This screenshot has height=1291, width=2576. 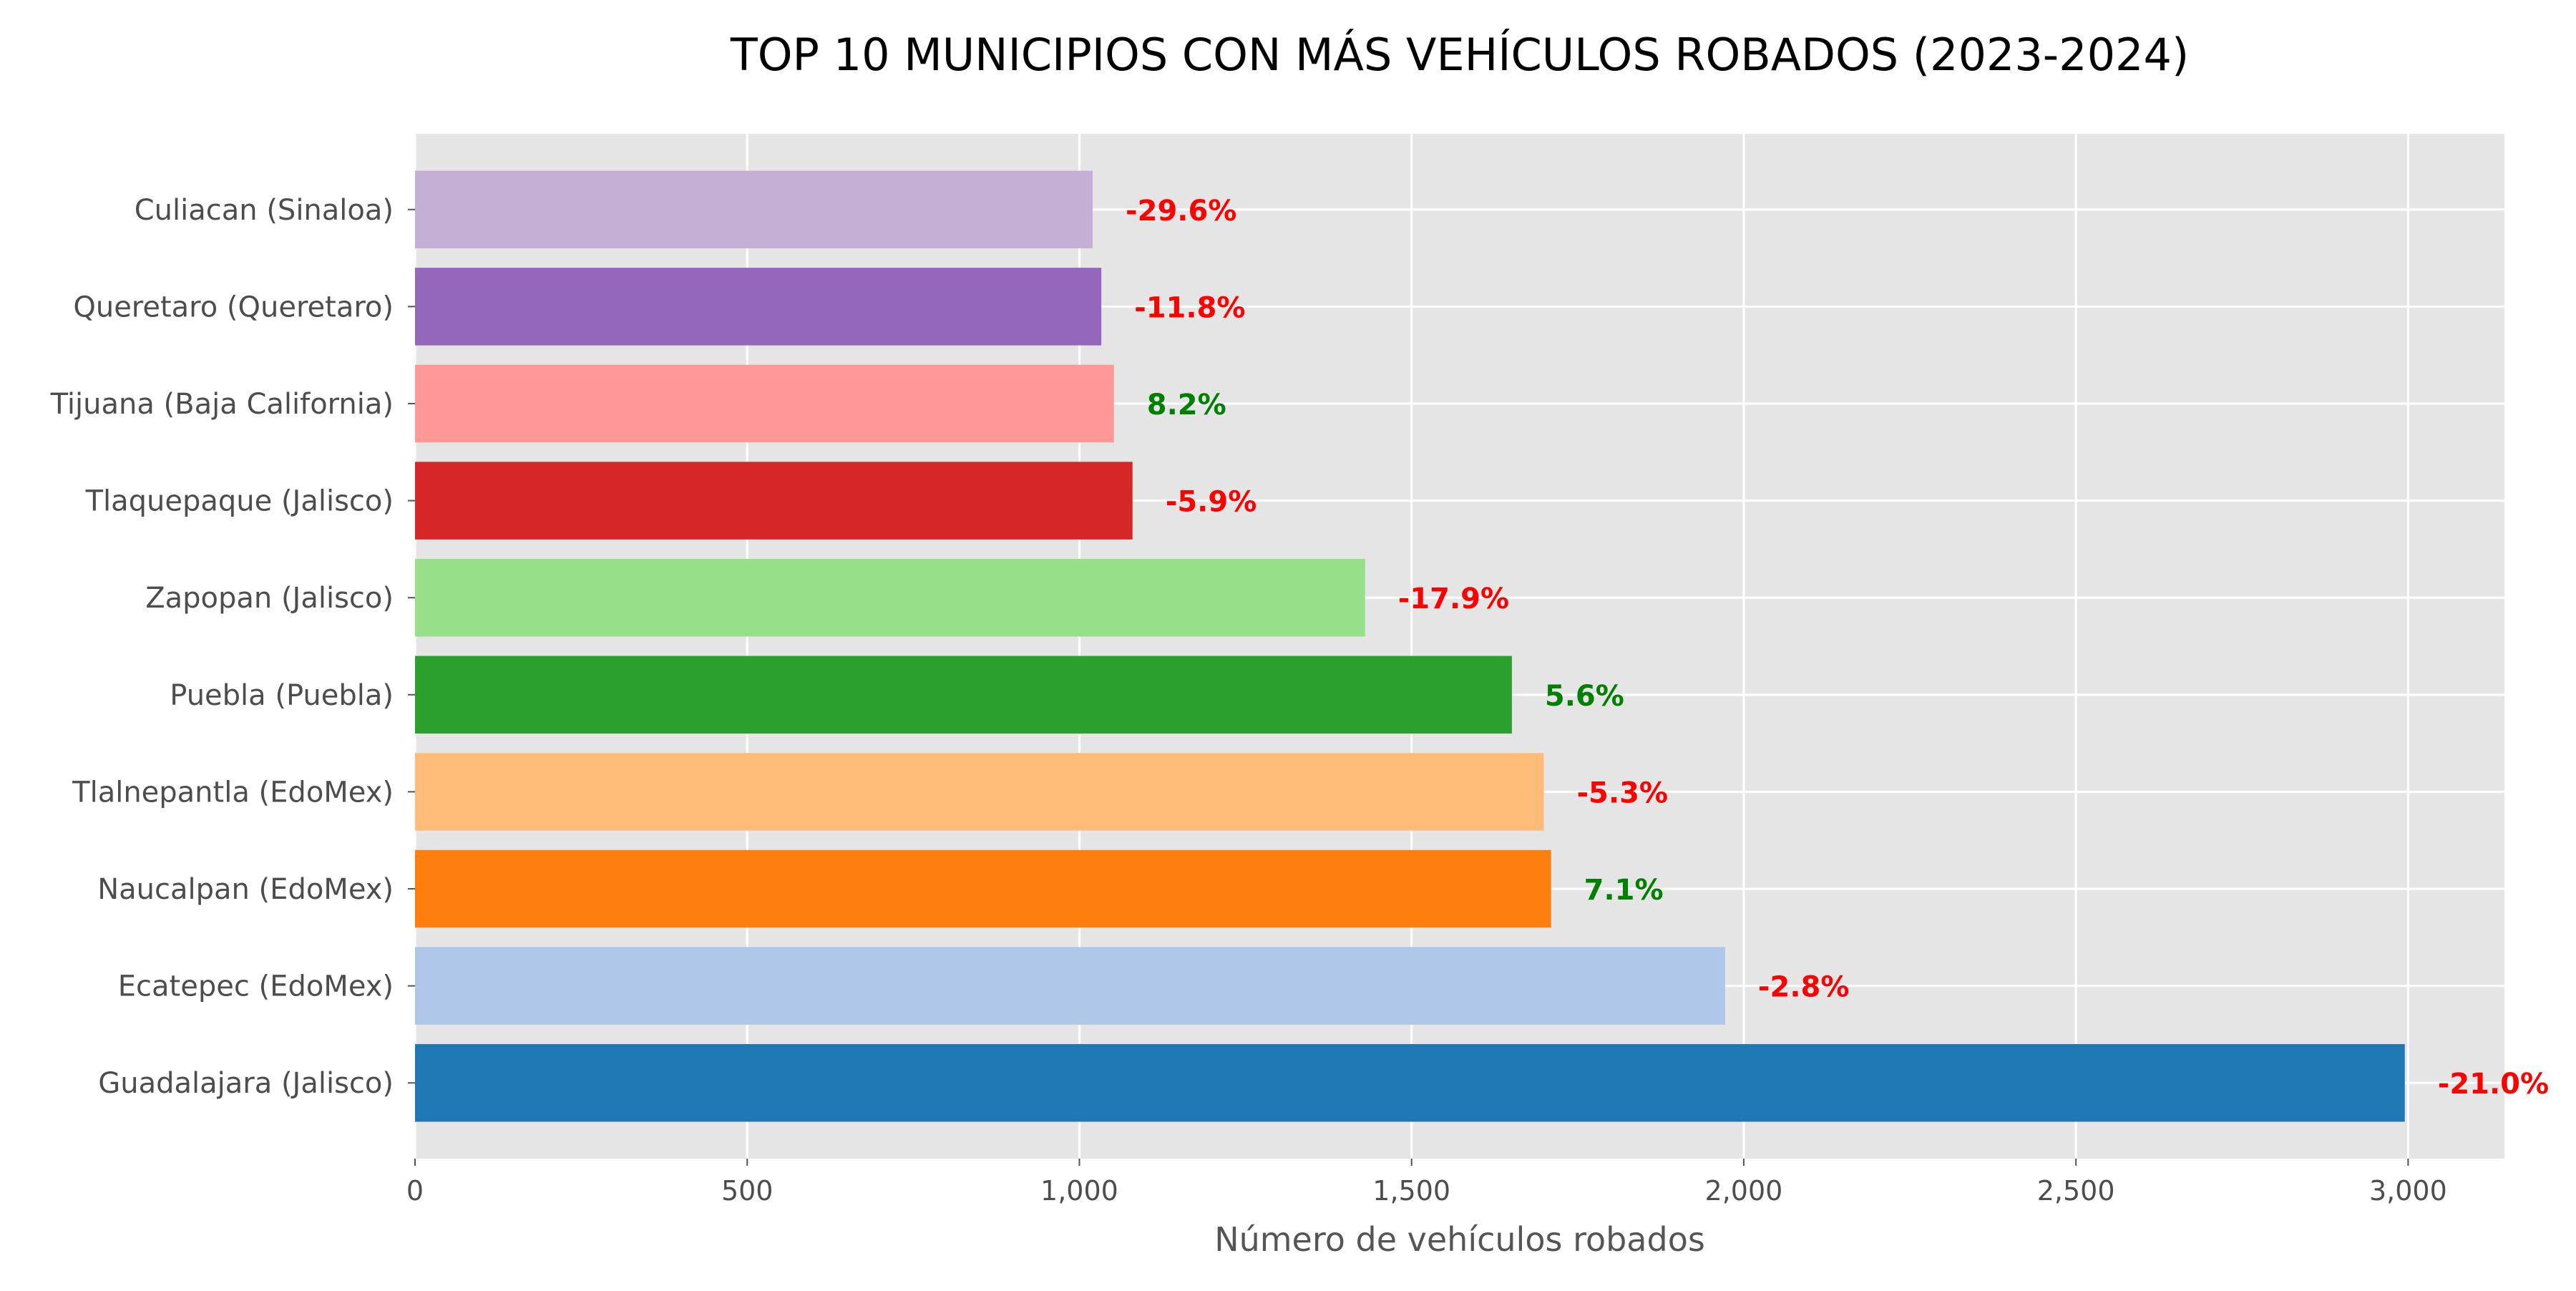 What do you see at coordinates (983, 888) in the screenshot?
I see `bar-naucalpan-edomex` at bounding box center [983, 888].